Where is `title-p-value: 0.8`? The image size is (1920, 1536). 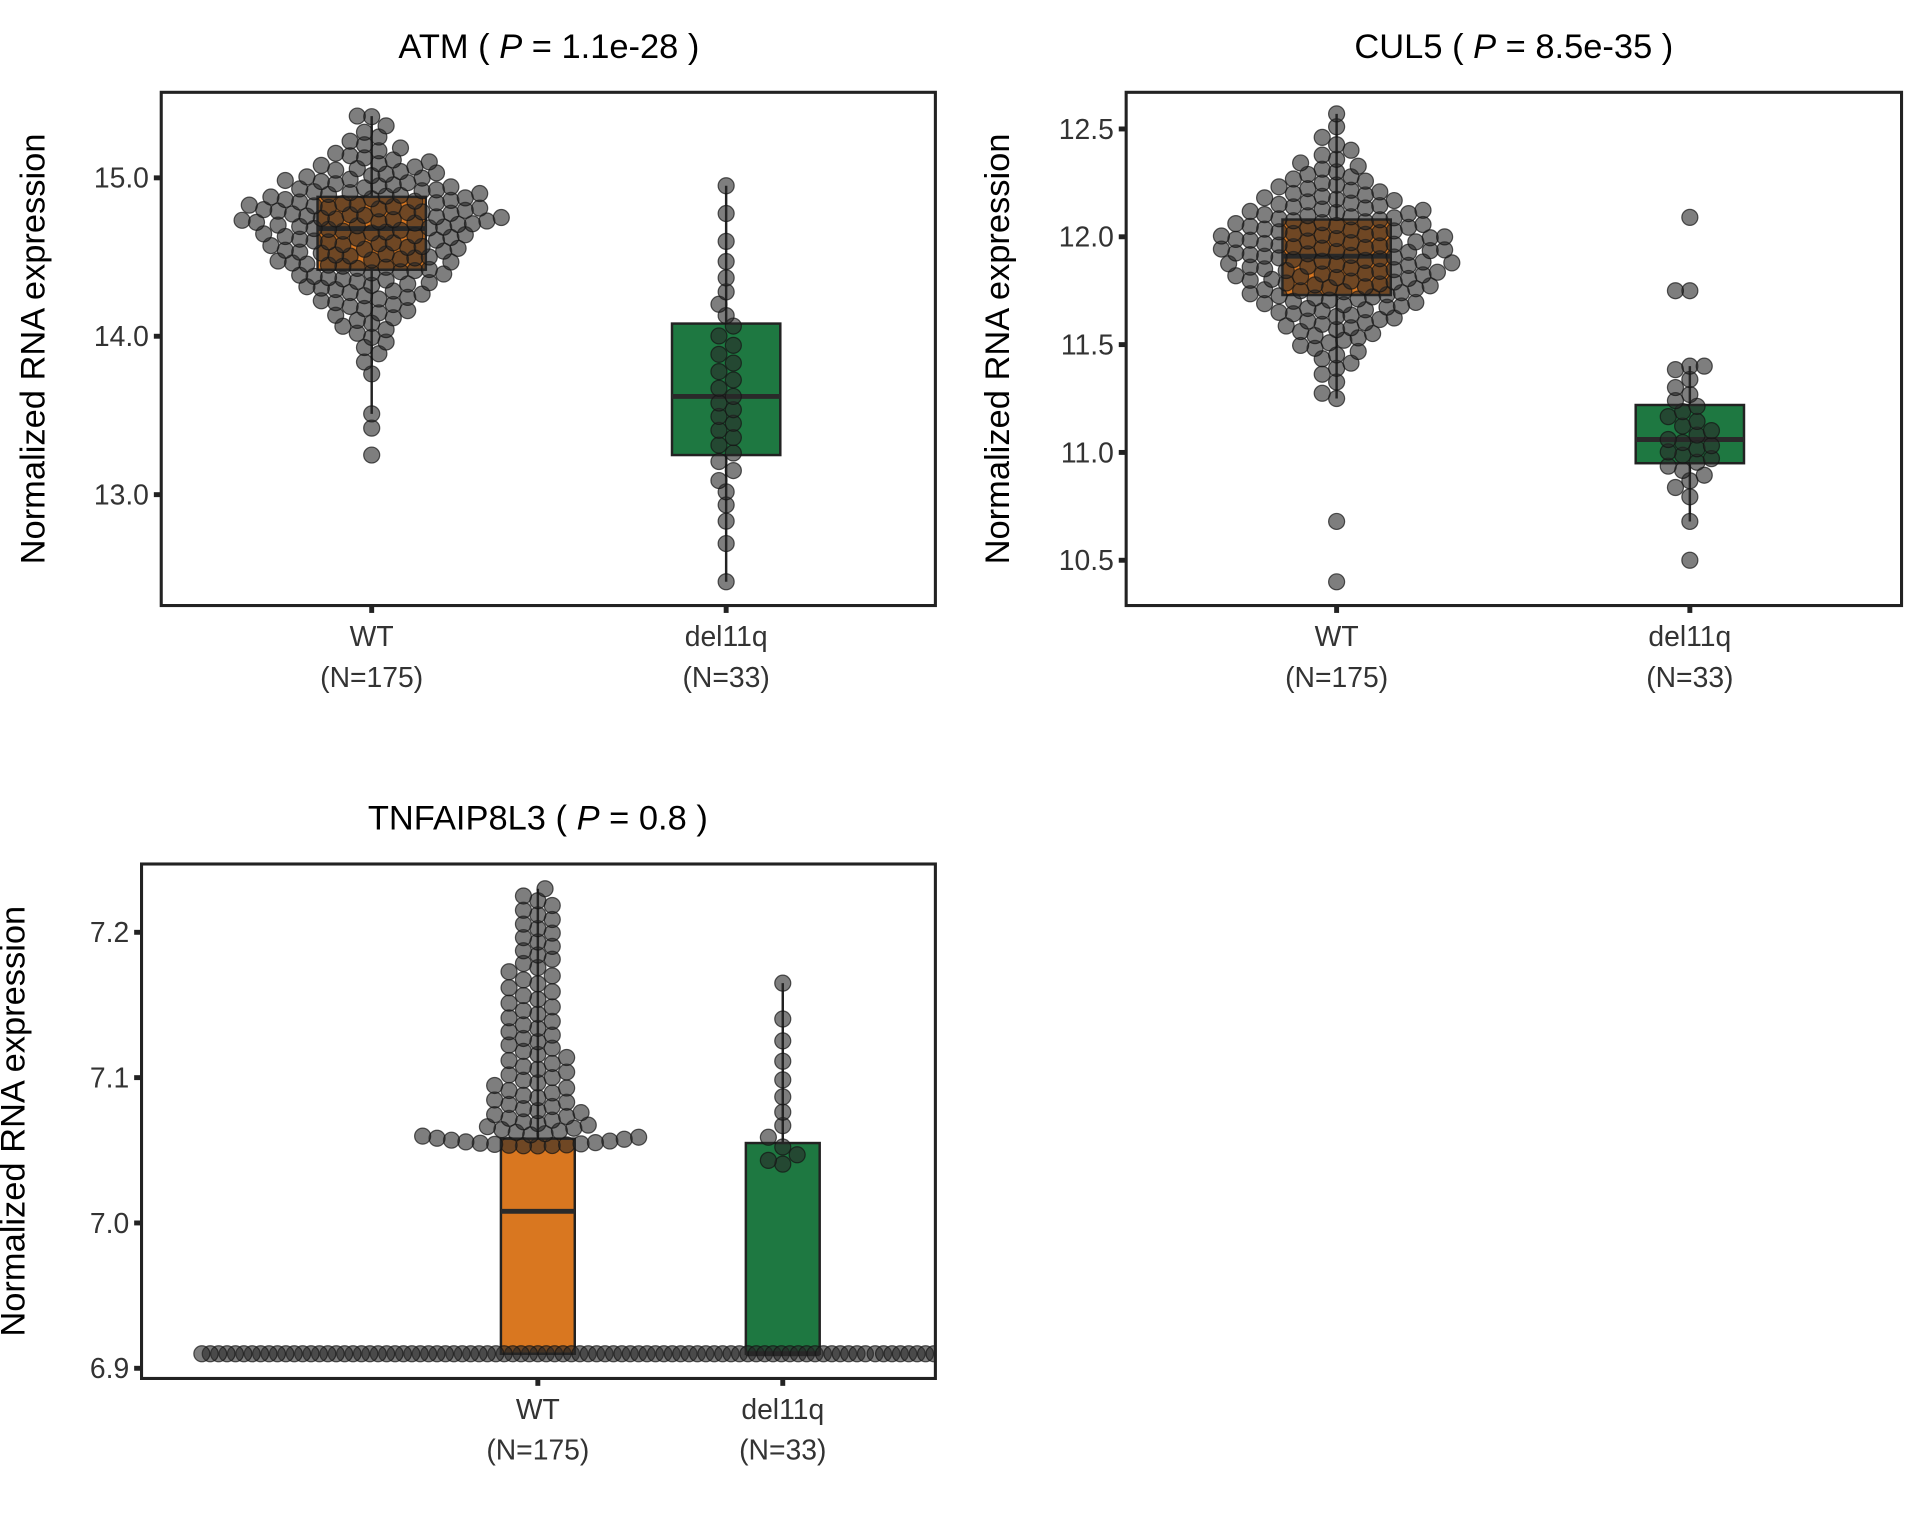 title-p-value: 0.8 is located at coordinates (663, 819).